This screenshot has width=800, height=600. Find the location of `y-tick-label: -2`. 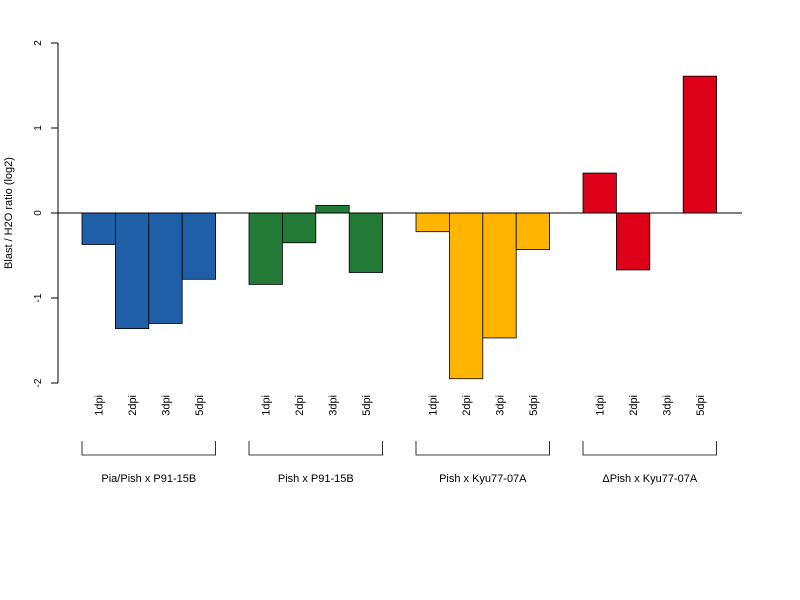

y-tick-label: -2 is located at coordinates (38, 382).